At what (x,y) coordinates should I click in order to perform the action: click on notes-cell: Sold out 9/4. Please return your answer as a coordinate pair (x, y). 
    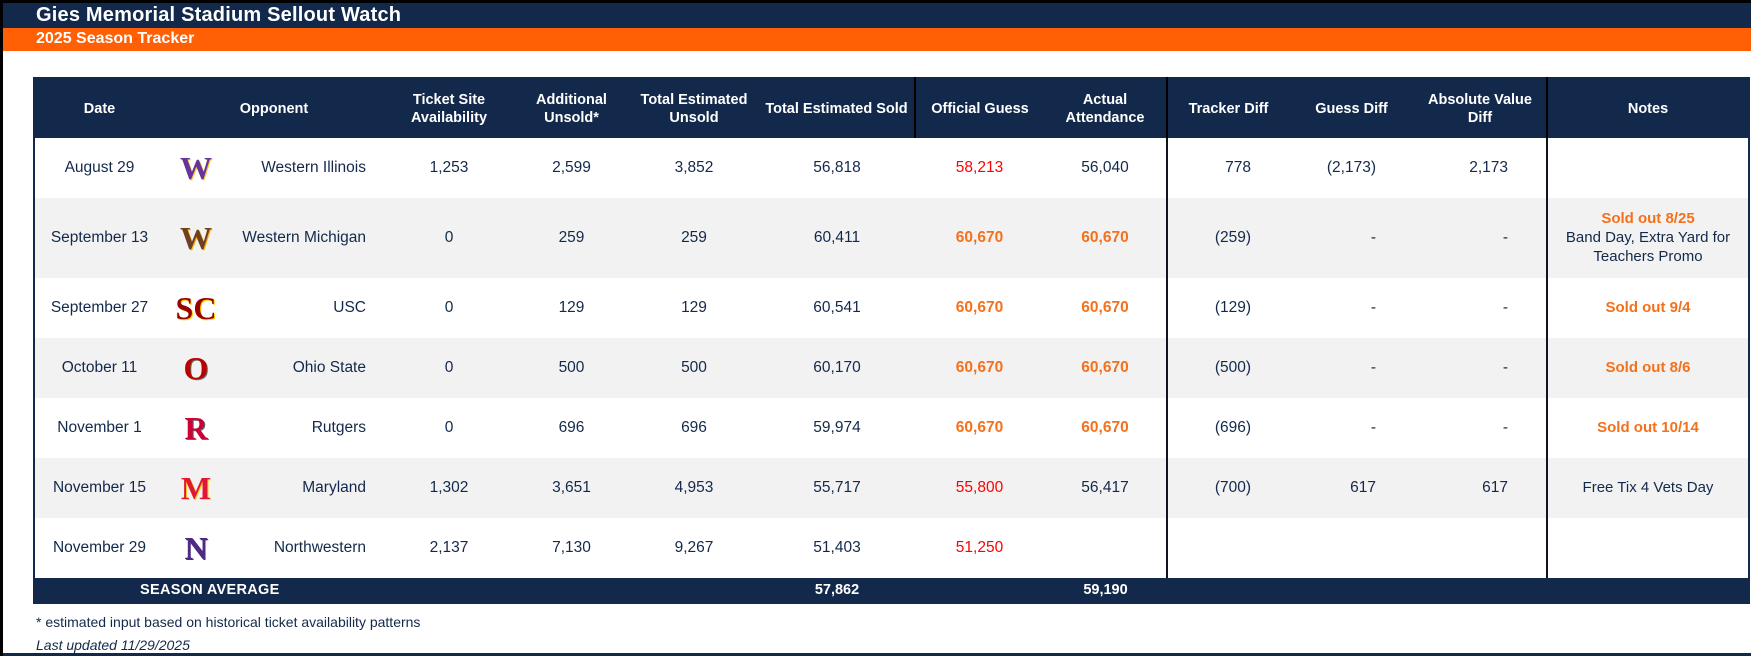
    Looking at the image, I should click on (1648, 308).